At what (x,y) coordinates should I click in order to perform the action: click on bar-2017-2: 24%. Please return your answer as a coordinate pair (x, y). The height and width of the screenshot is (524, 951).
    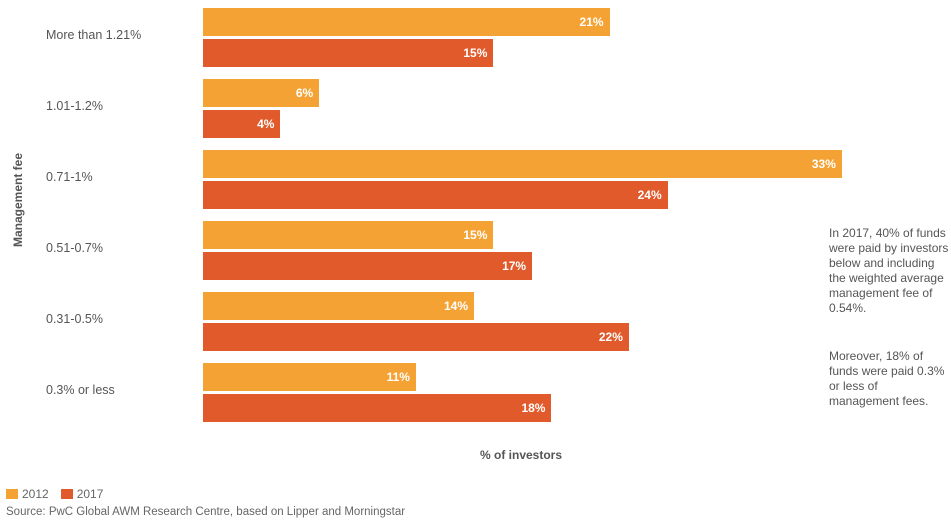
    Looking at the image, I should click on (435, 195).